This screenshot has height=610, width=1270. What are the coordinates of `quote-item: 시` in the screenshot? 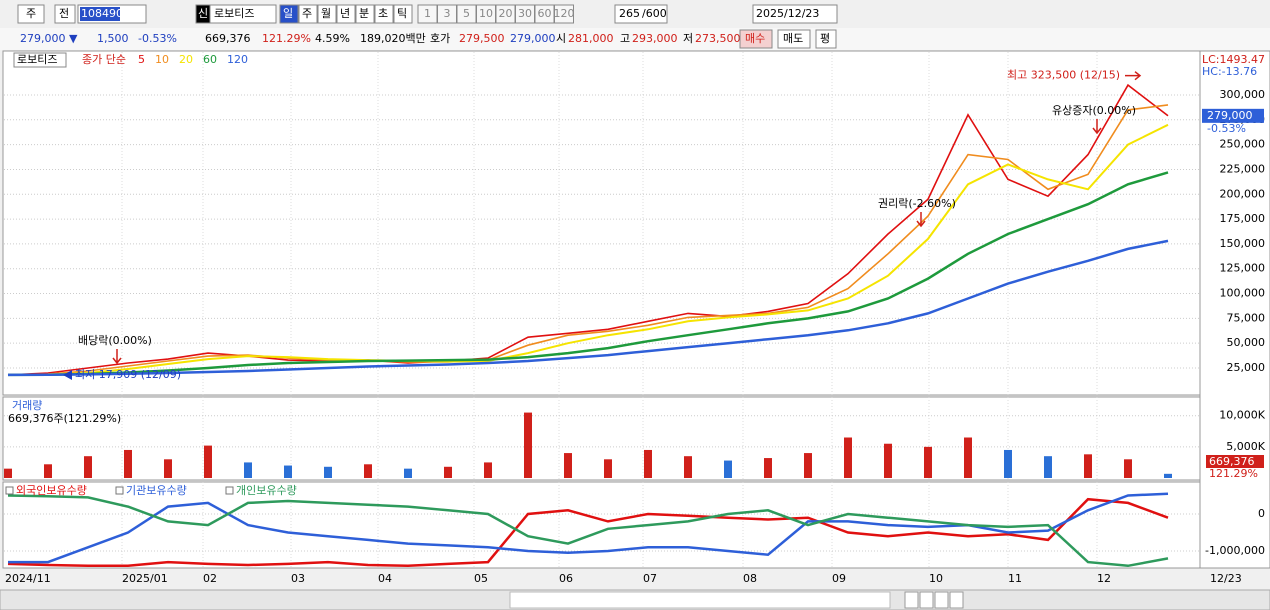 It's located at (561, 38).